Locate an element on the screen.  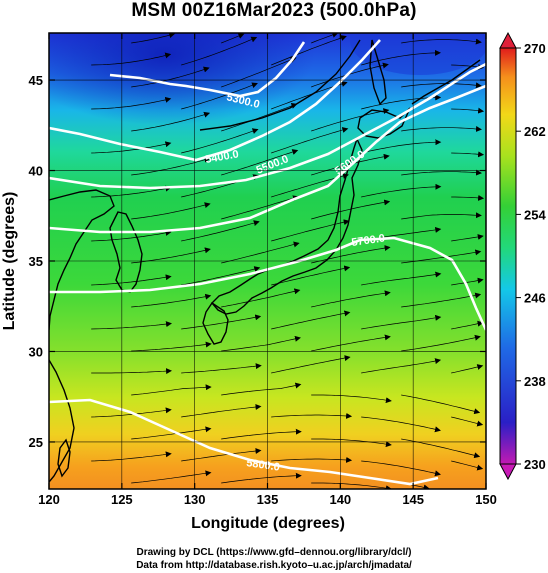
colorbar-ticks: 230 238 246 254 262 270 is located at coordinates (531, 256).